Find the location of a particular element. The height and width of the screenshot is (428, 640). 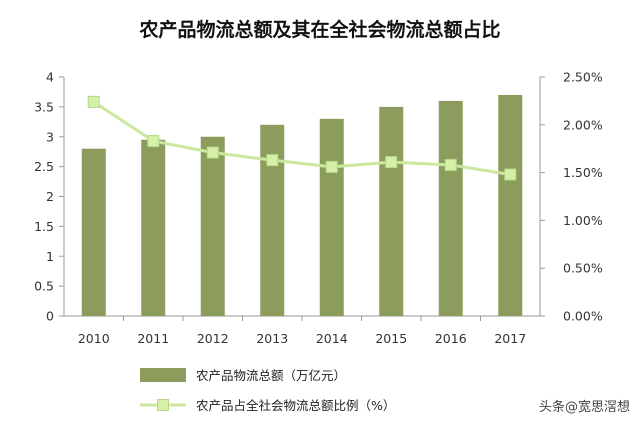

y-right-tick-label: 0.50% is located at coordinates (583, 268).